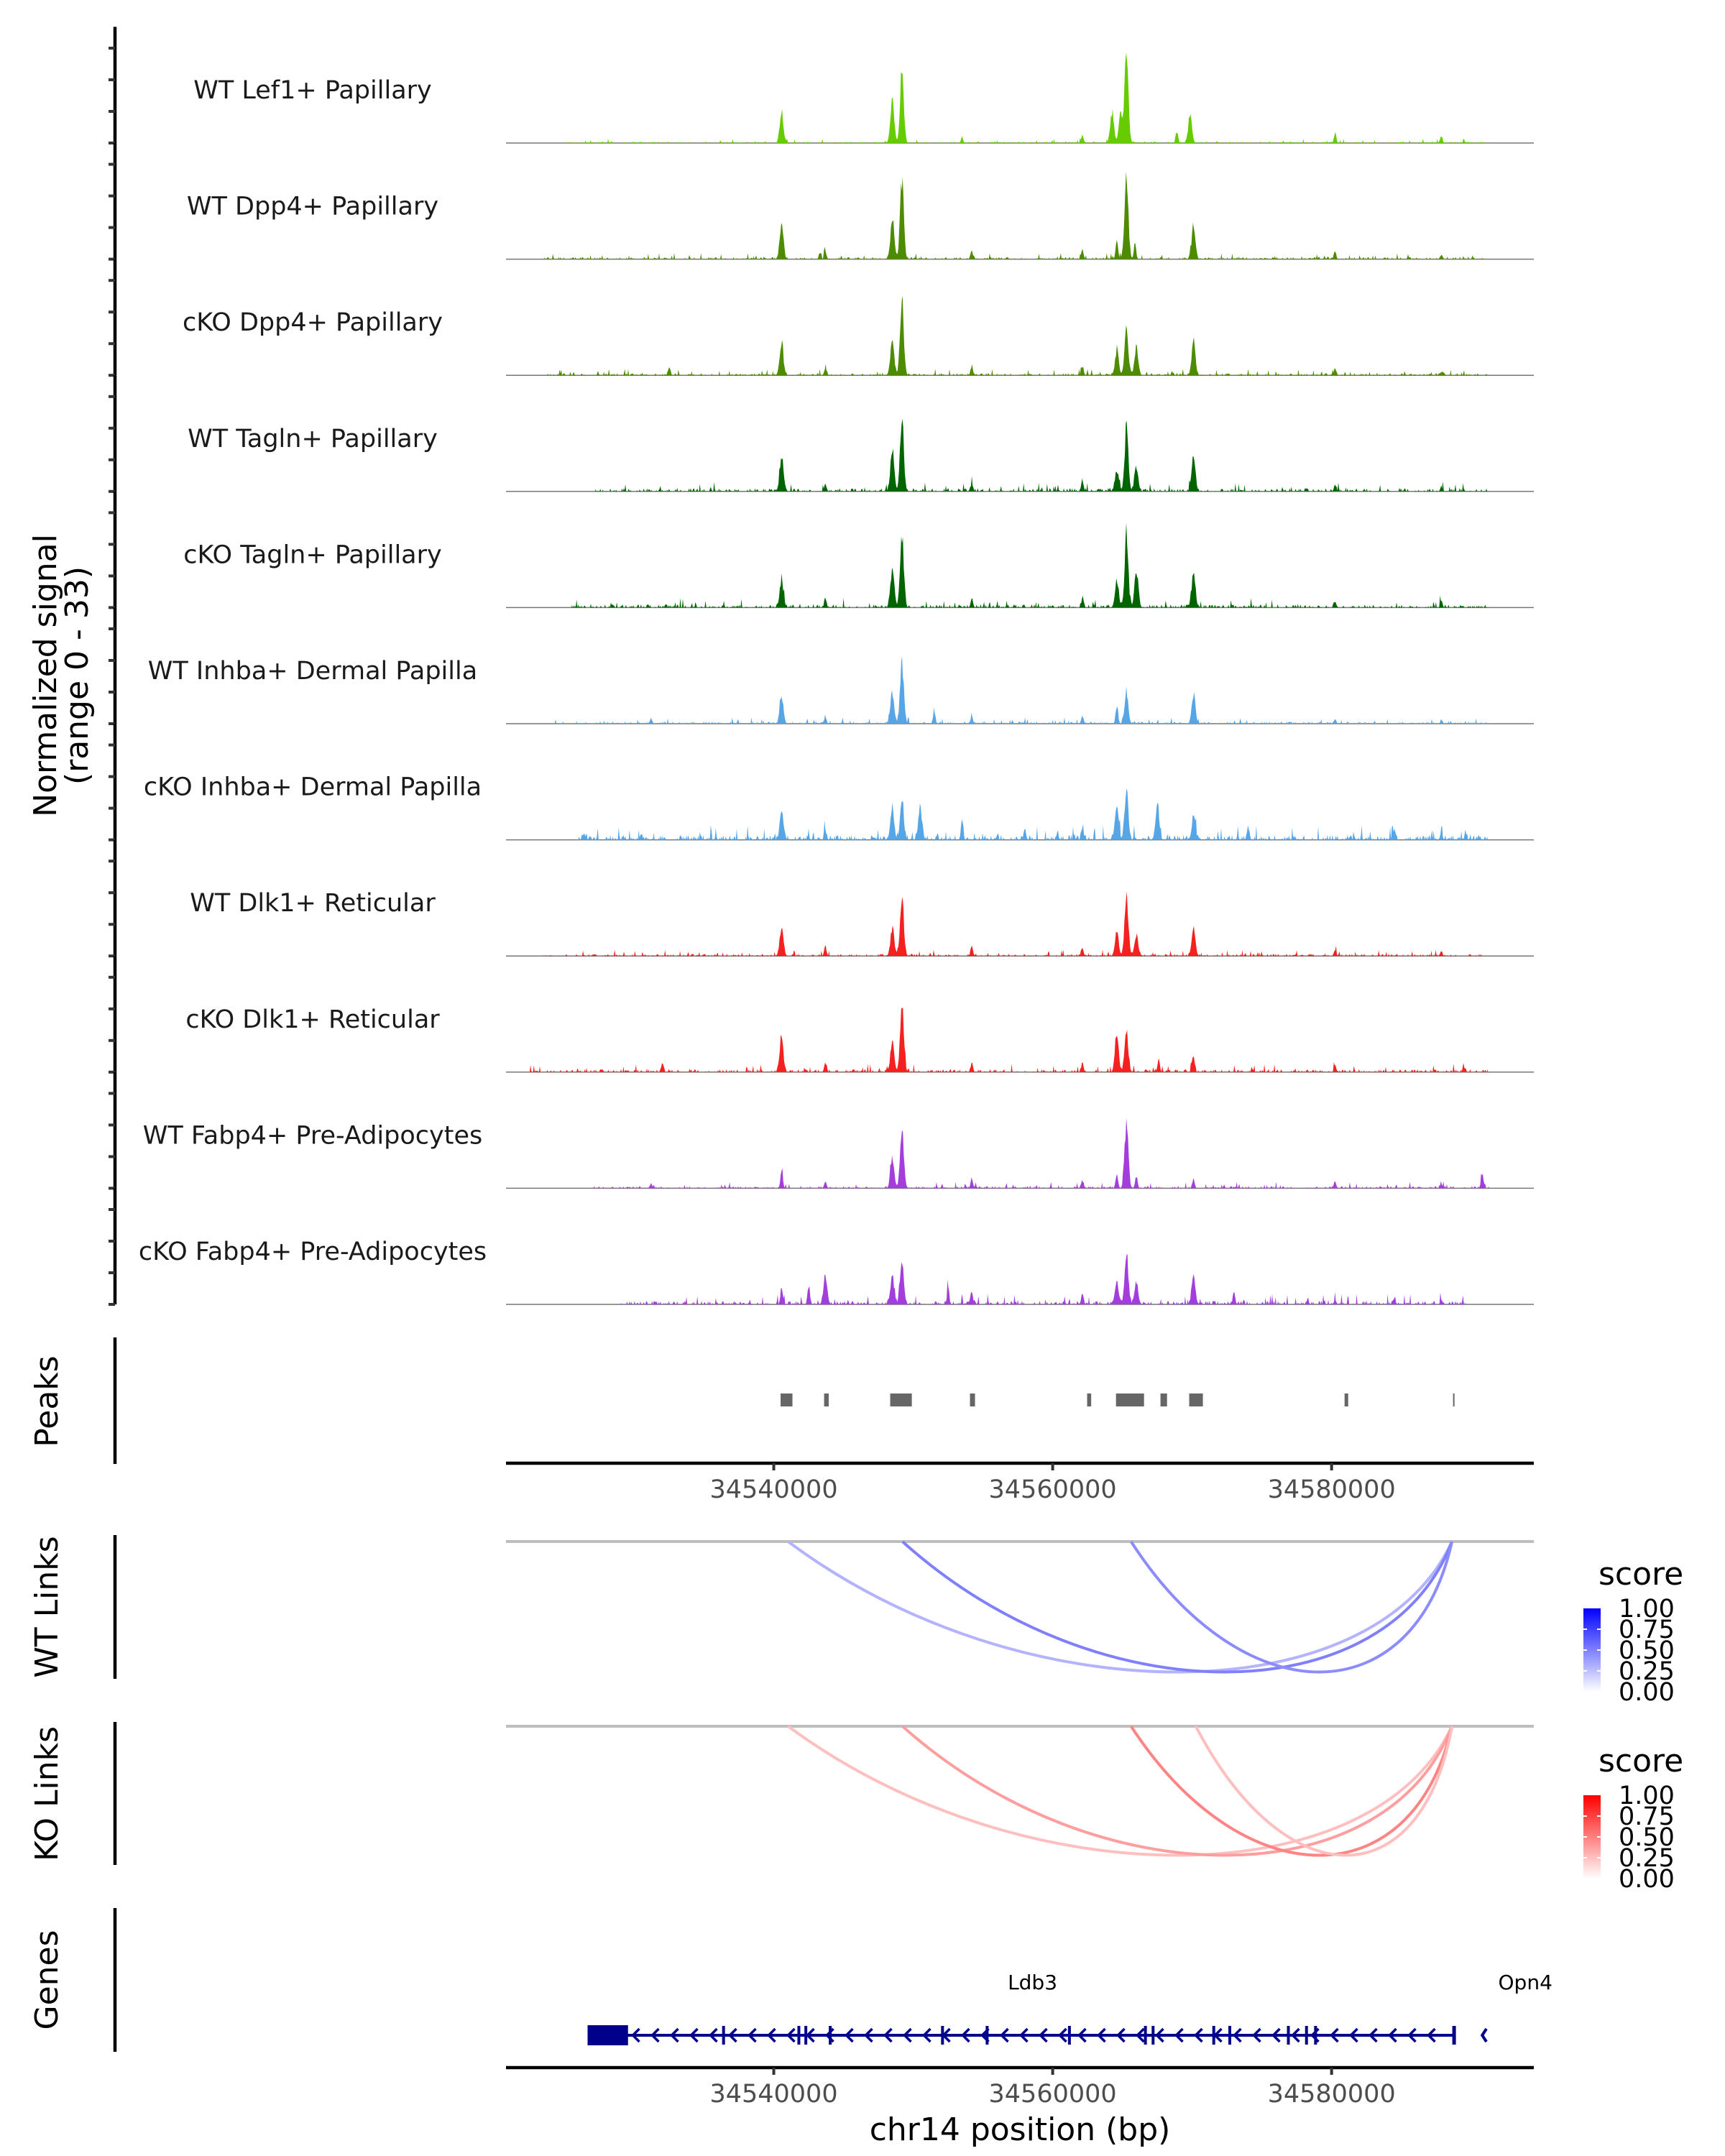 The width and height of the screenshot is (1725, 2156). What do you see at coordinates (1021, 2008) in the screenshot?
I see `gene-model: Ldb3` at bounding box center [1021, 2008].